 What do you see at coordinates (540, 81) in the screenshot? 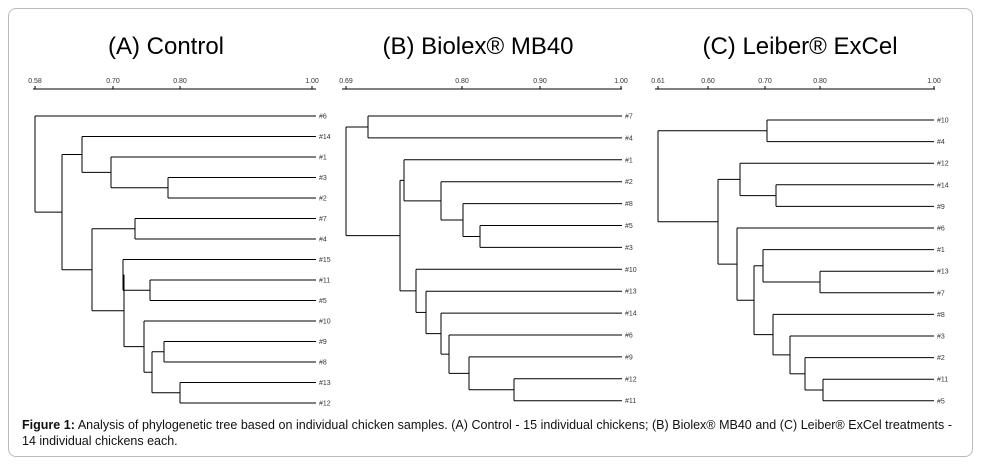
I see `scale-label: 0.90` at bounding box center [540, 81].